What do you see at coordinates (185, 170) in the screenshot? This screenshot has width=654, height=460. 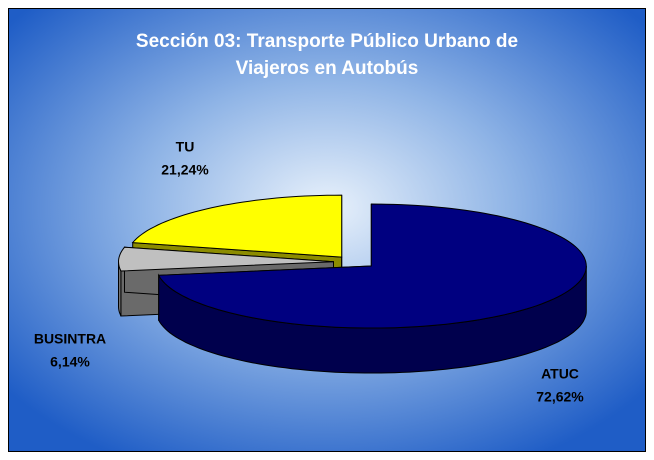 I see `value-label: 21,24%` at bounding box center [185, 170].